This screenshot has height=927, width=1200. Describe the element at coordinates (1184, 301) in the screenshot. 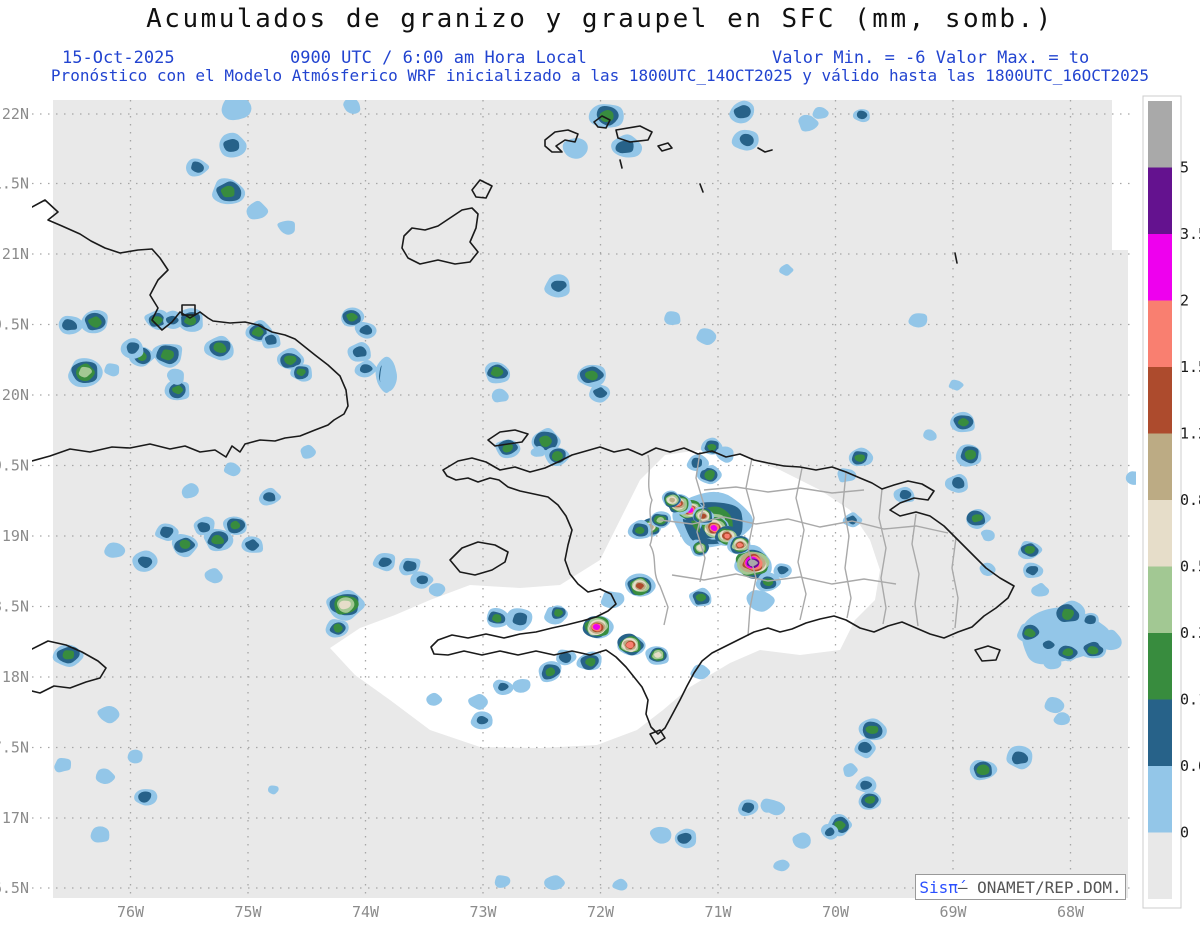

I see `colorbar-tick-label: 2` at that location.